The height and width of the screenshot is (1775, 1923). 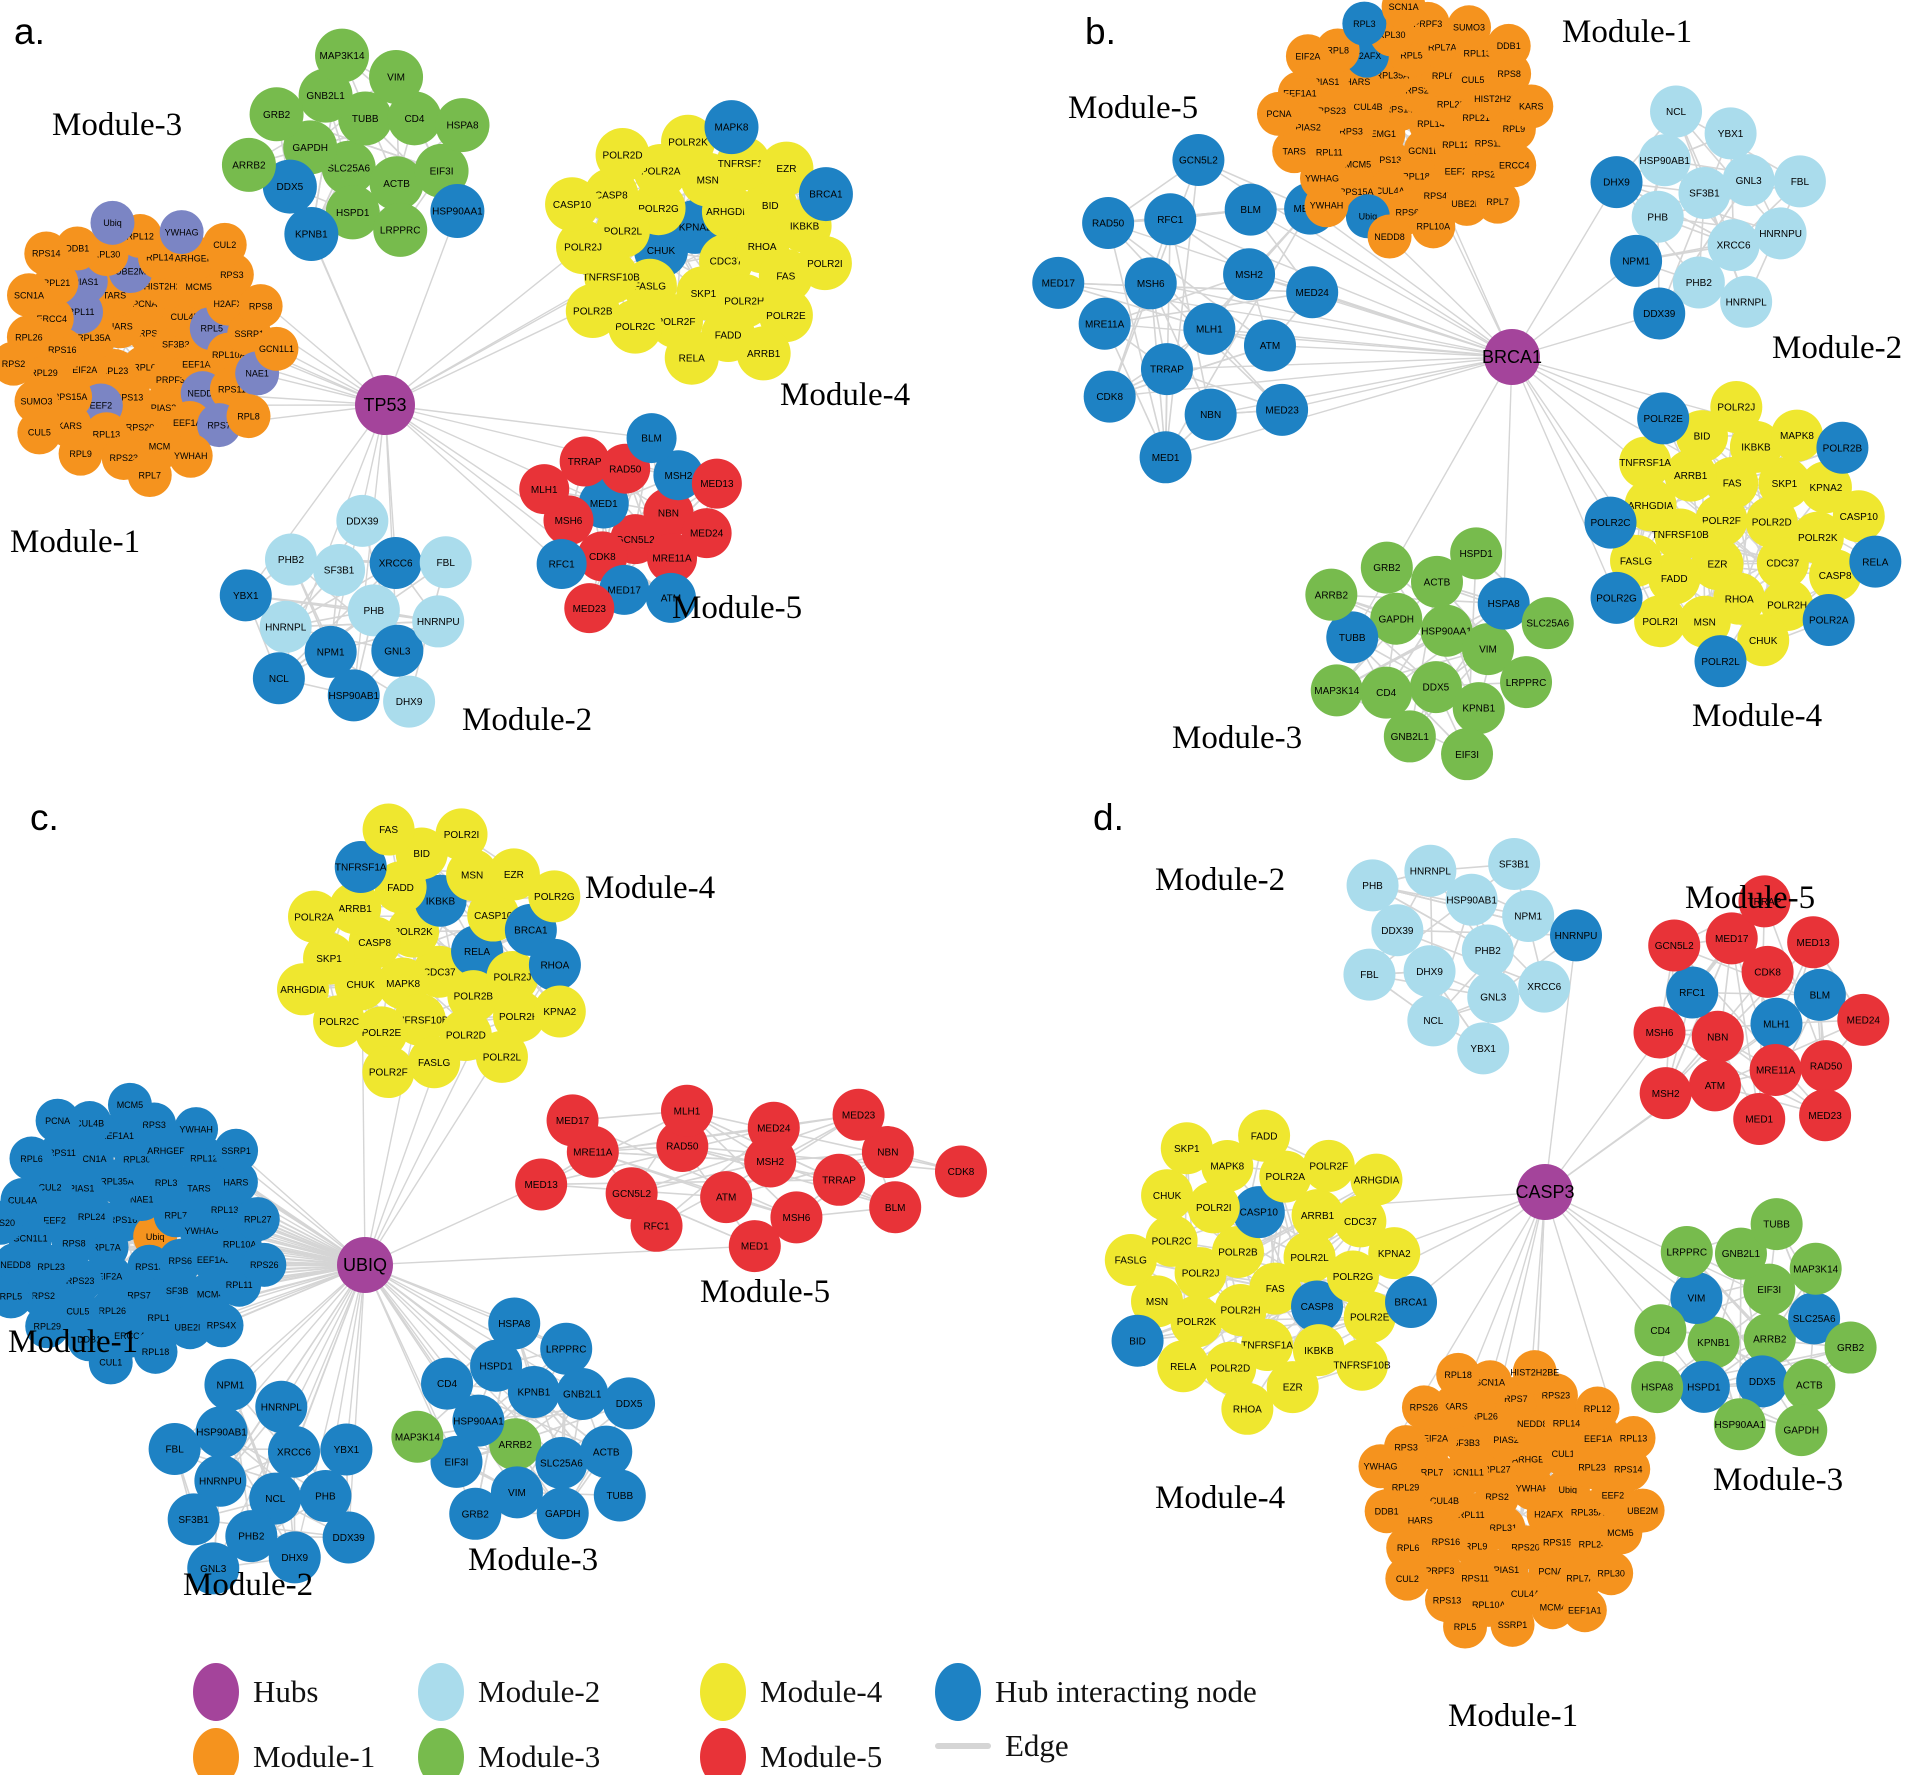 I want to click on node-HSP90AB1: HSP90AB1, so click(x=1664, y=160).